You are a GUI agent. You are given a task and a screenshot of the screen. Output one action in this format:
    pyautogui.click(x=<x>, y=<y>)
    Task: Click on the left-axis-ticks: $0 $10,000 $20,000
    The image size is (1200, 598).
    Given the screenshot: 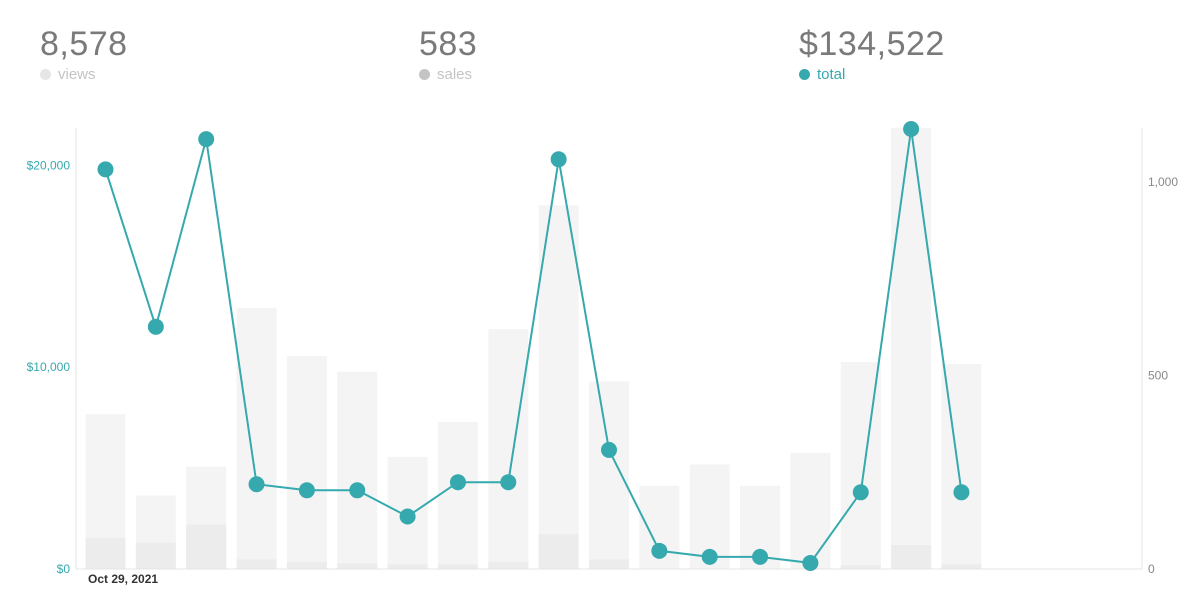 What is the action you would take?
    pyautogui.click(x=49, y=367)
    